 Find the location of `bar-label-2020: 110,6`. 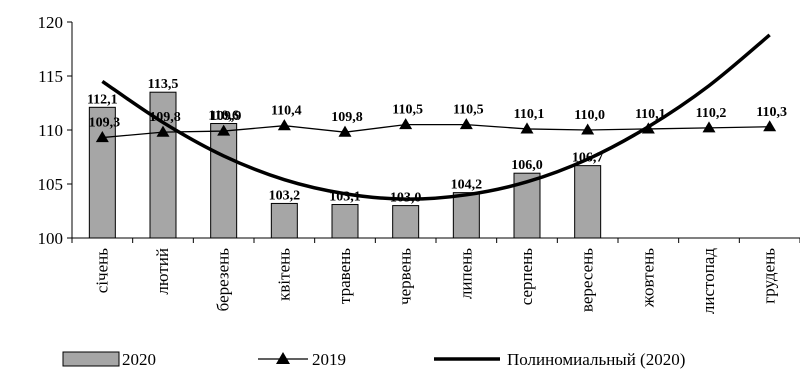

bar-label-2020: 110,6 is located at coordinates (223, 116).